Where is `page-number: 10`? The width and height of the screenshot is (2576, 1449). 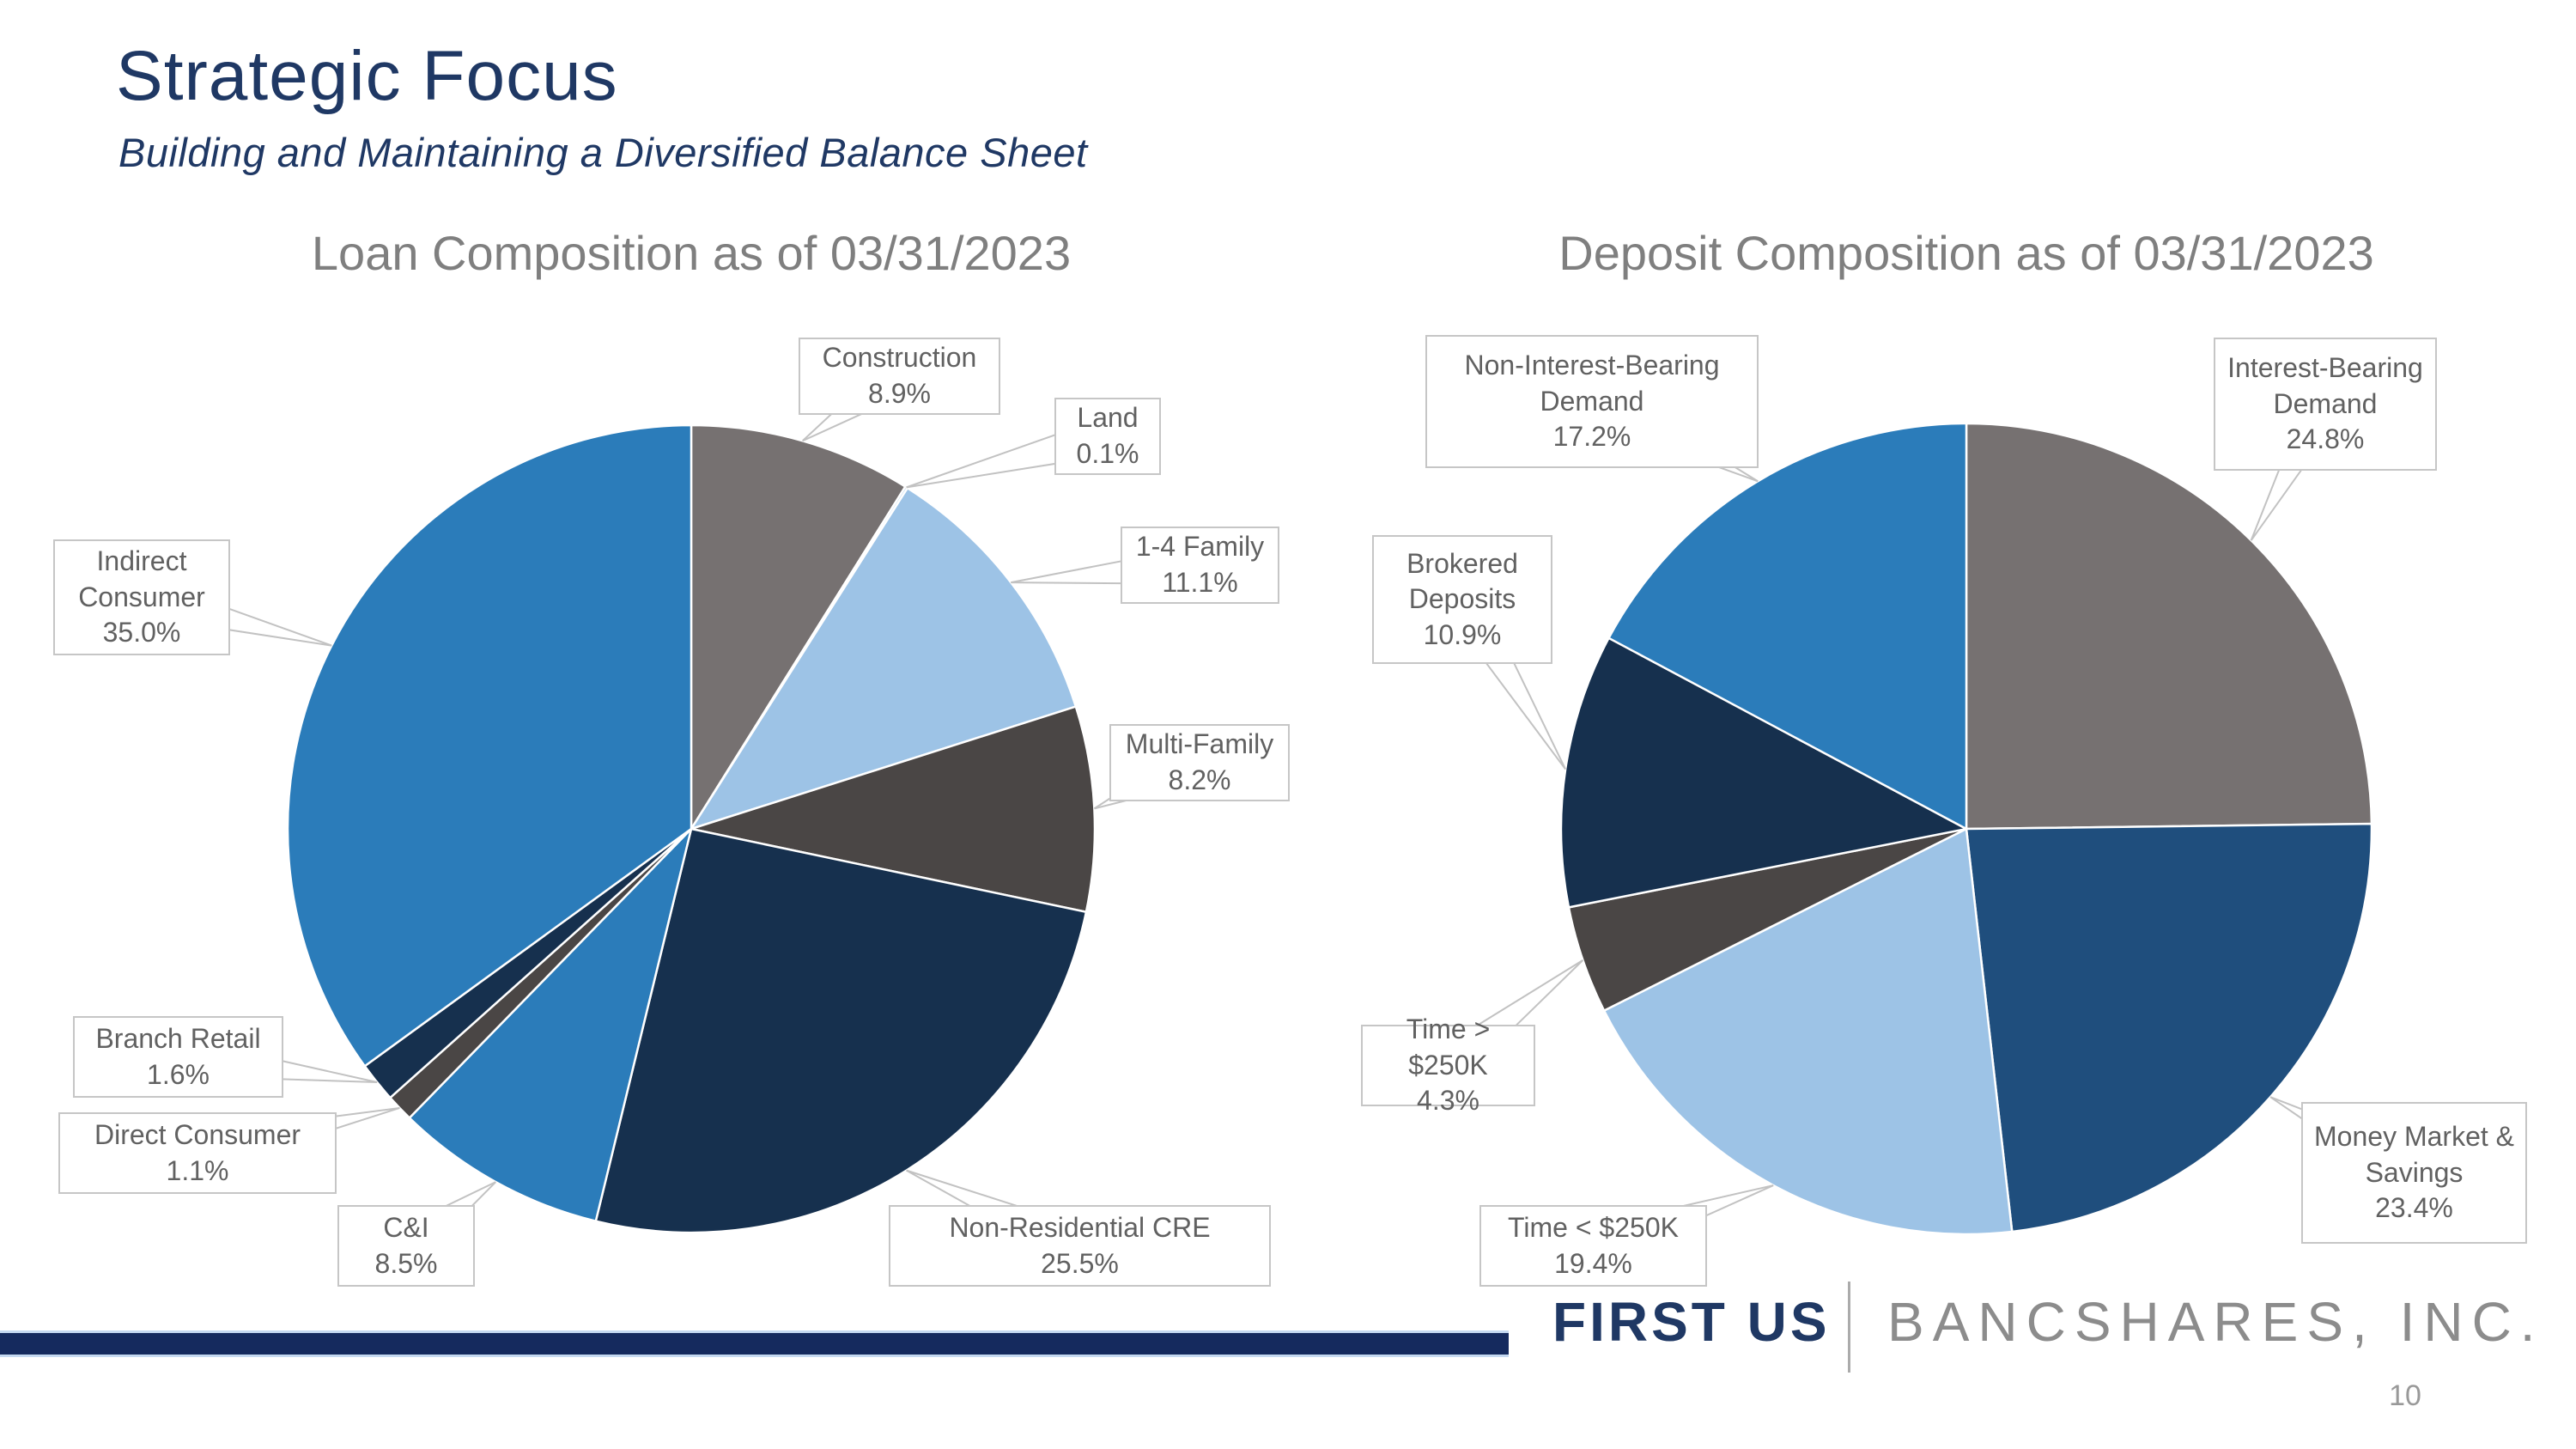 page-number: 10 is located at coordinates (2405, 1395).